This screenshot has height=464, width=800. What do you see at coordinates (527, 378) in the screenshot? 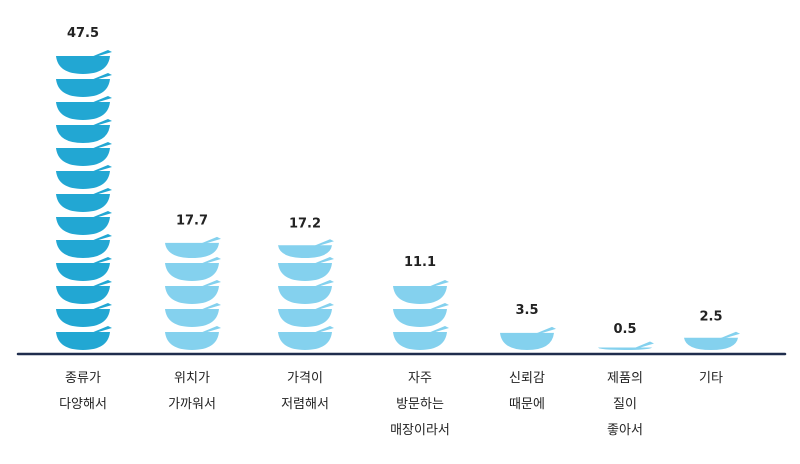
I see `category-label: 신뢰감` at bounding box center [527, 378].